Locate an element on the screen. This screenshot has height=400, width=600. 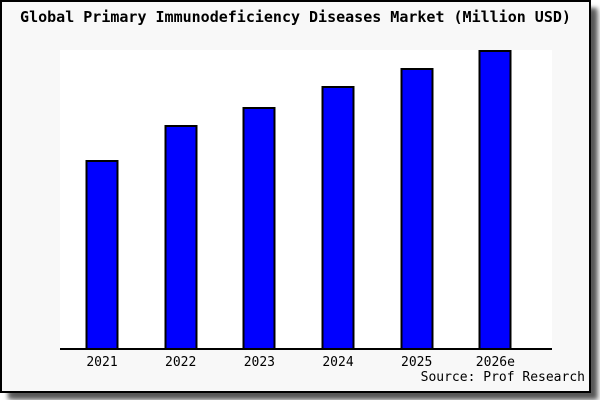
bar-2022 is located at coordinates (181, 236).